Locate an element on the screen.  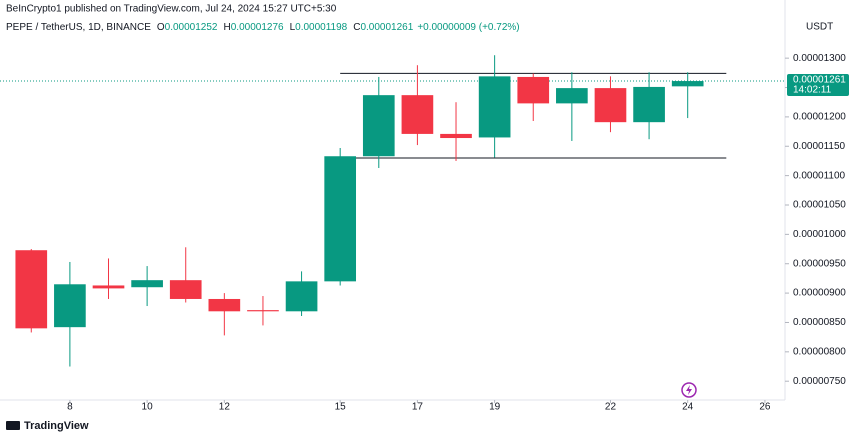
ohlc-key: O is located at coordinates (161, 27).